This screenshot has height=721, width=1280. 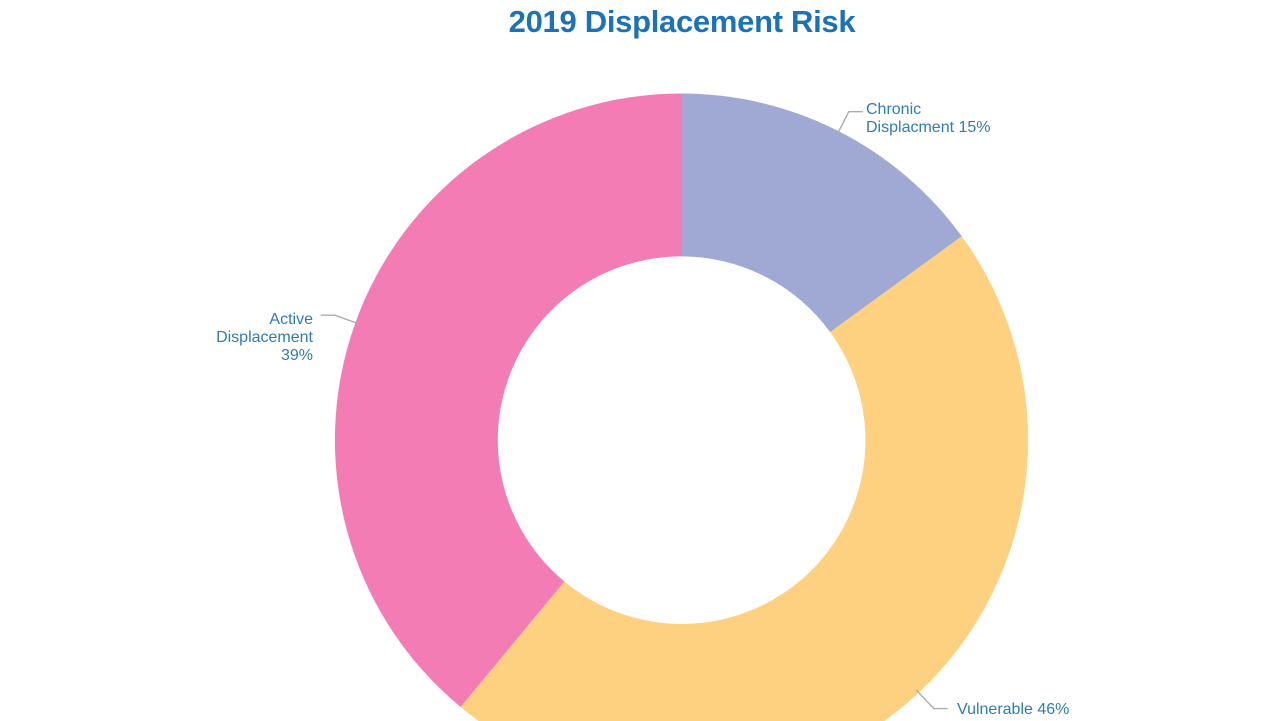 What do you see at coordinates (849, 123) in the screenshot?
I see `leader-line-chronic-displacment` at bounding box center [849, 123].